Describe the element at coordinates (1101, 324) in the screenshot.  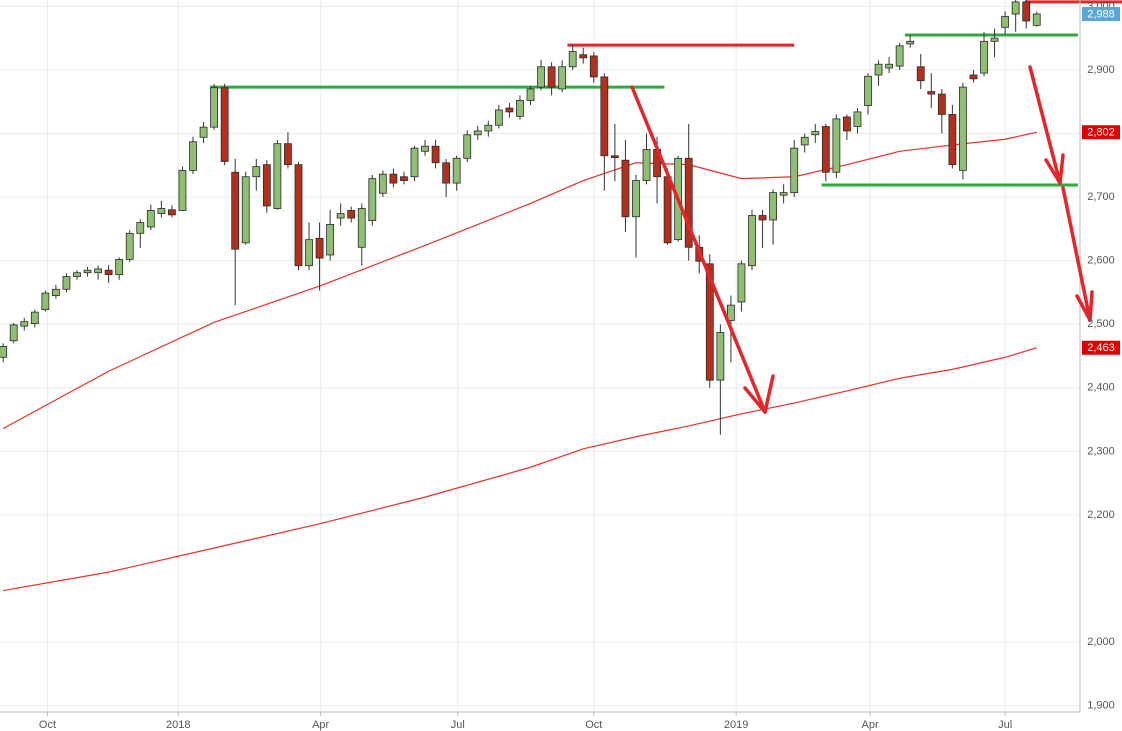
I see `y-tick-label: 2,500` at that location.